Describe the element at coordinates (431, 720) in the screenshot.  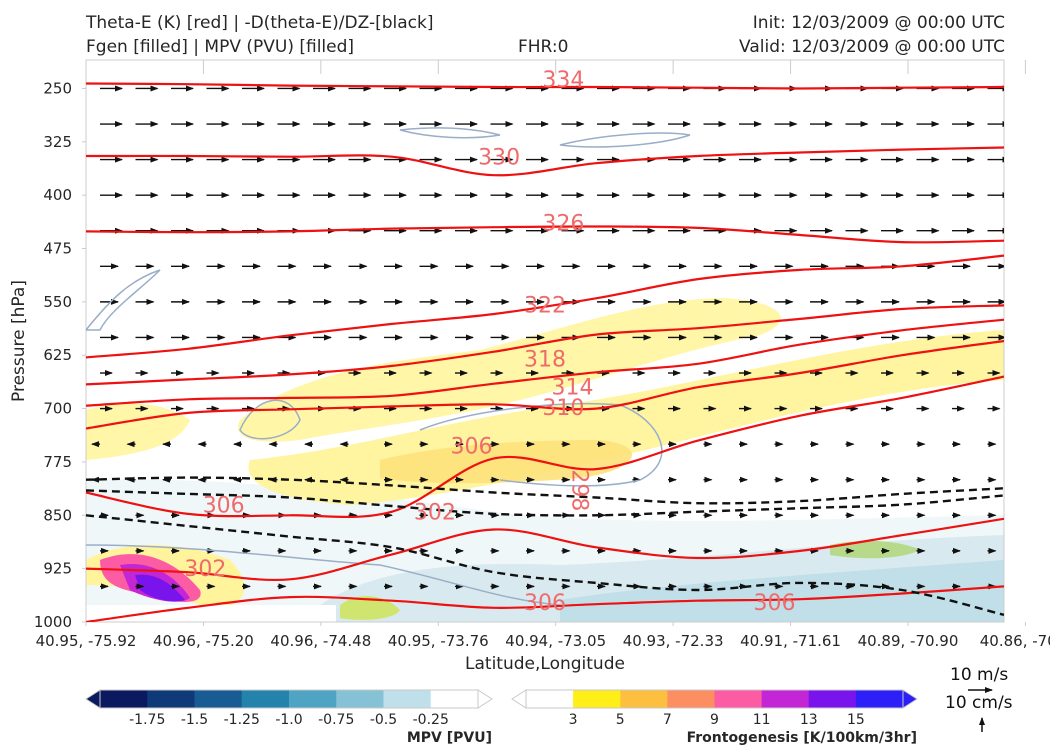
I see `colorbar-tick-label: -0.25` at that location.